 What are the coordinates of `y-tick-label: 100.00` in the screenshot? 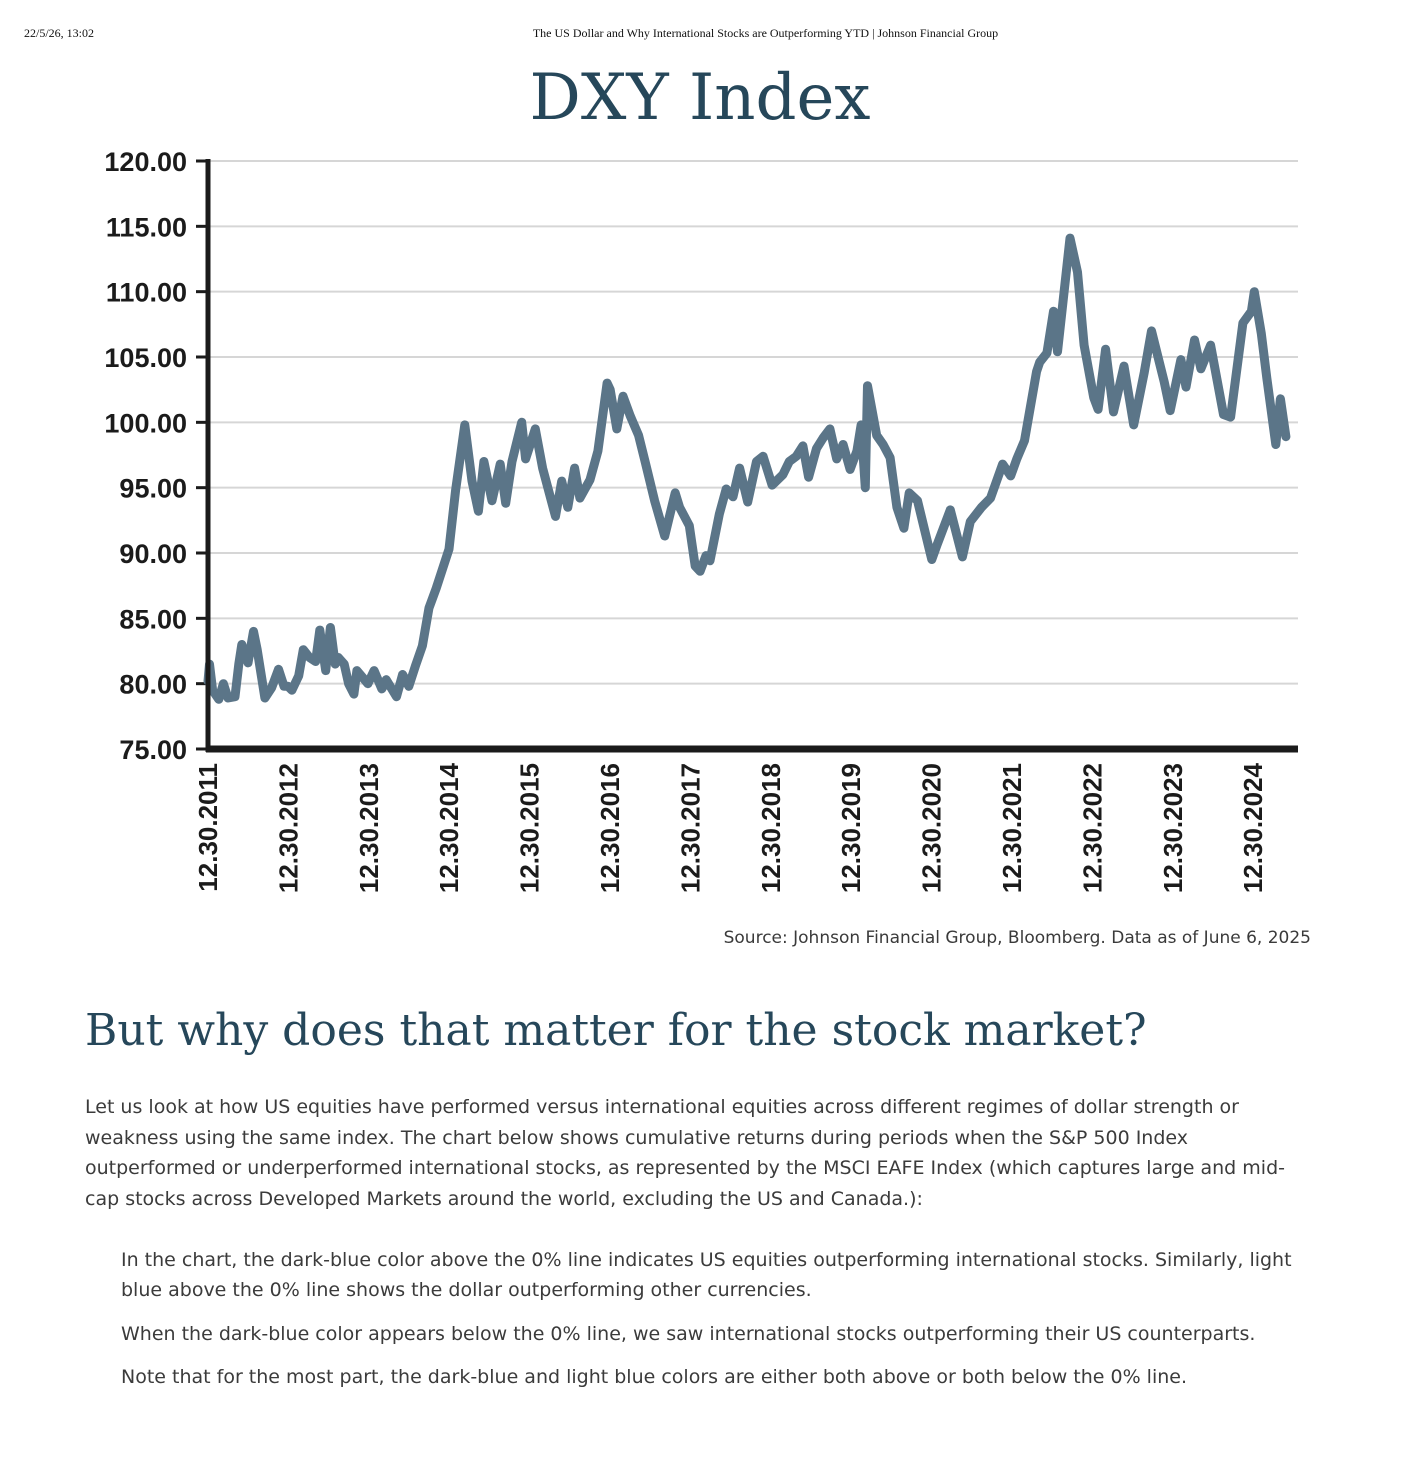 It's located at (145, 423).